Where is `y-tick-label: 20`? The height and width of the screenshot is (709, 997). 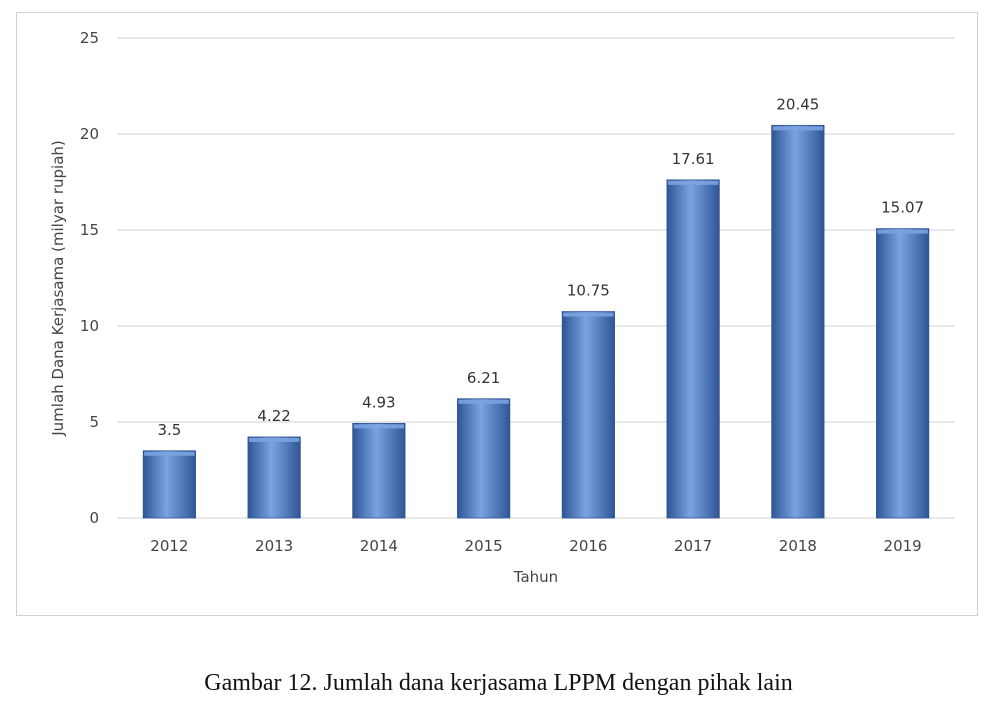 y-tick-label: 20 is located at coordinates (89, 134).